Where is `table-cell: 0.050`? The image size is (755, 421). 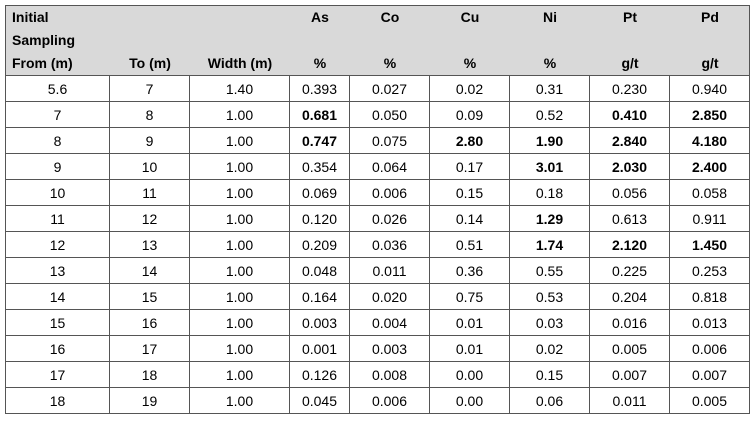 table-cell: 0.050 is located at coordinates (390, 115).